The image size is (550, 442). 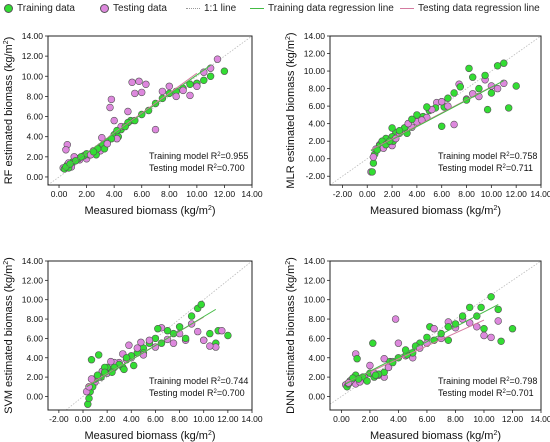 What do you see at coordinates (198, 381) in the screenshot?
I see `train-r2-label: Training model R2=0.744` at bounding box center [198, 381].